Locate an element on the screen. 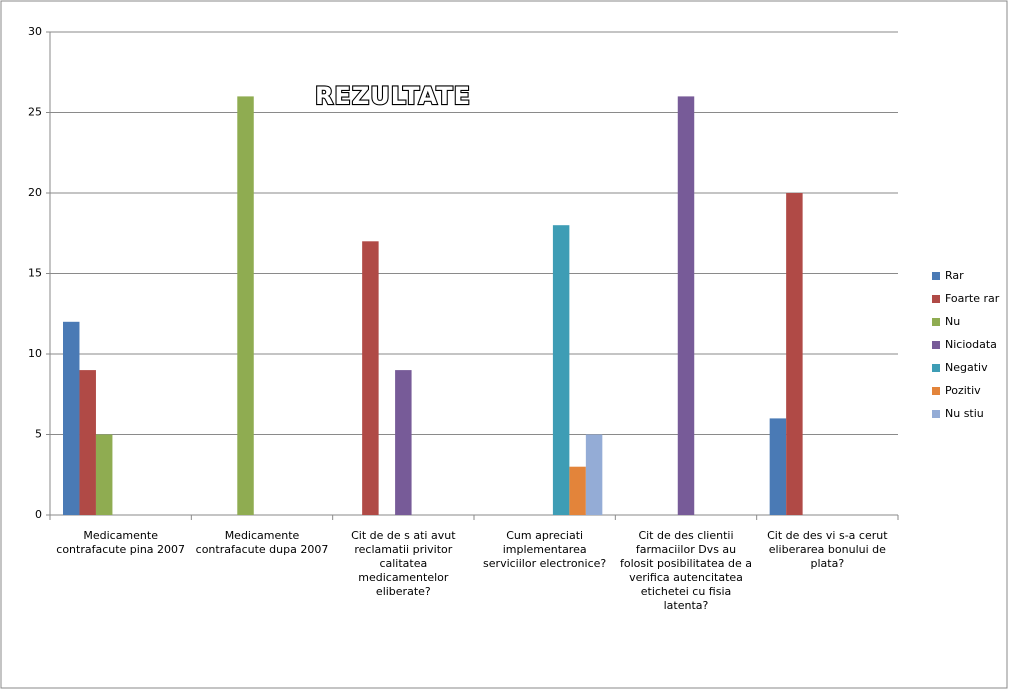 This screenshot has width=1010, height=691. chart-title: REZULTATE is located at coordinates (393, 96).